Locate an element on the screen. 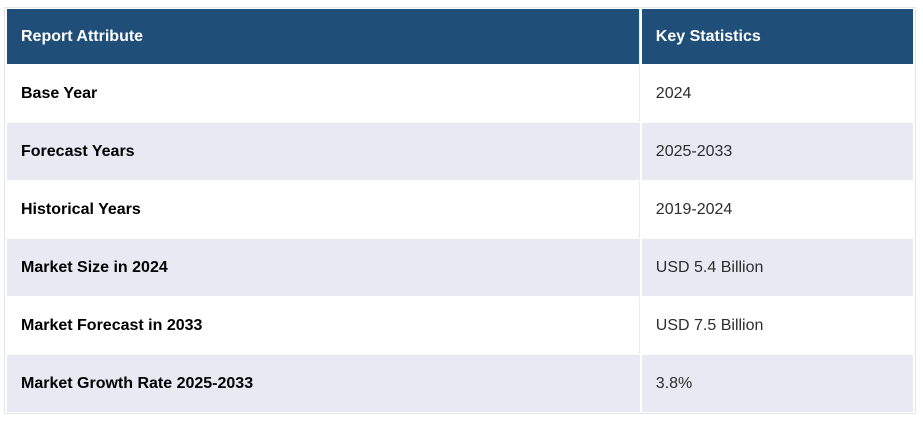 This screenshot has width=923, height=425. value-cell: 2019-2024 is located at coordinates (777, 209).